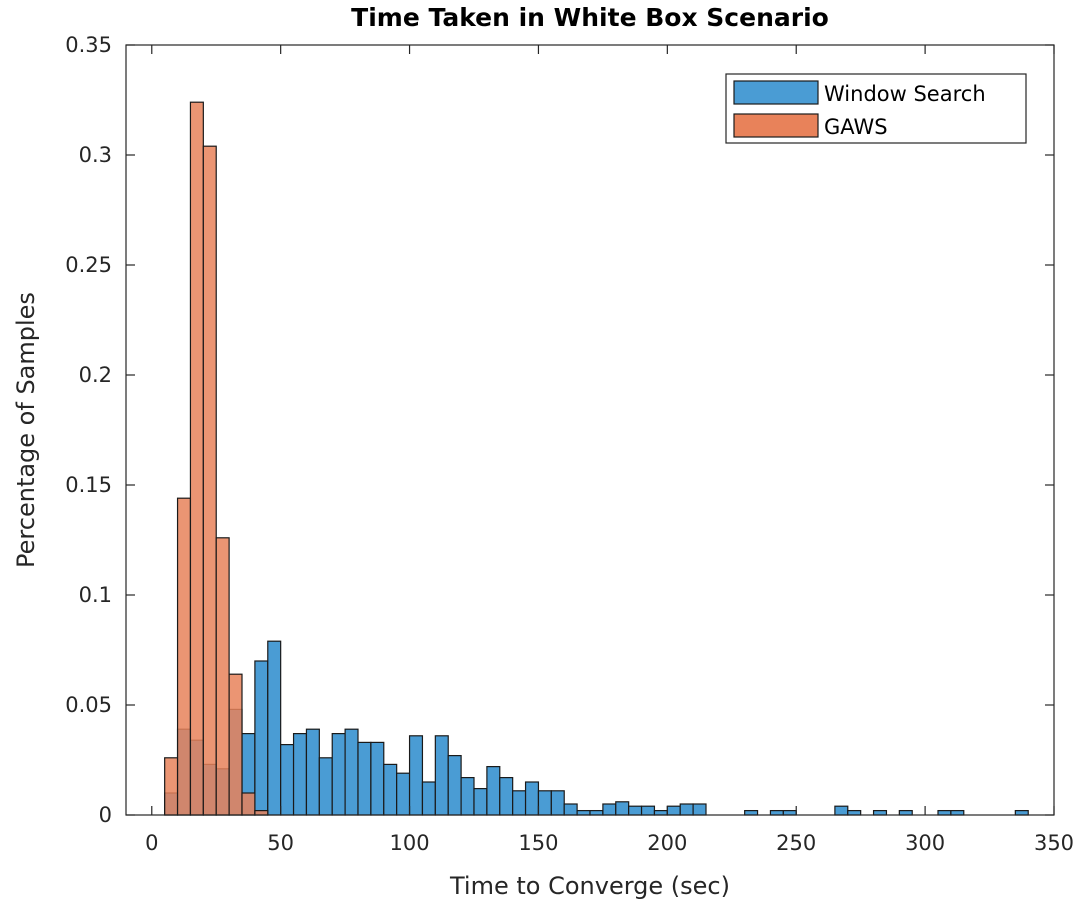 The height and width of the screenshot is (908, 1078). I want to click on x-tick-label: 0, so click(151, 843).